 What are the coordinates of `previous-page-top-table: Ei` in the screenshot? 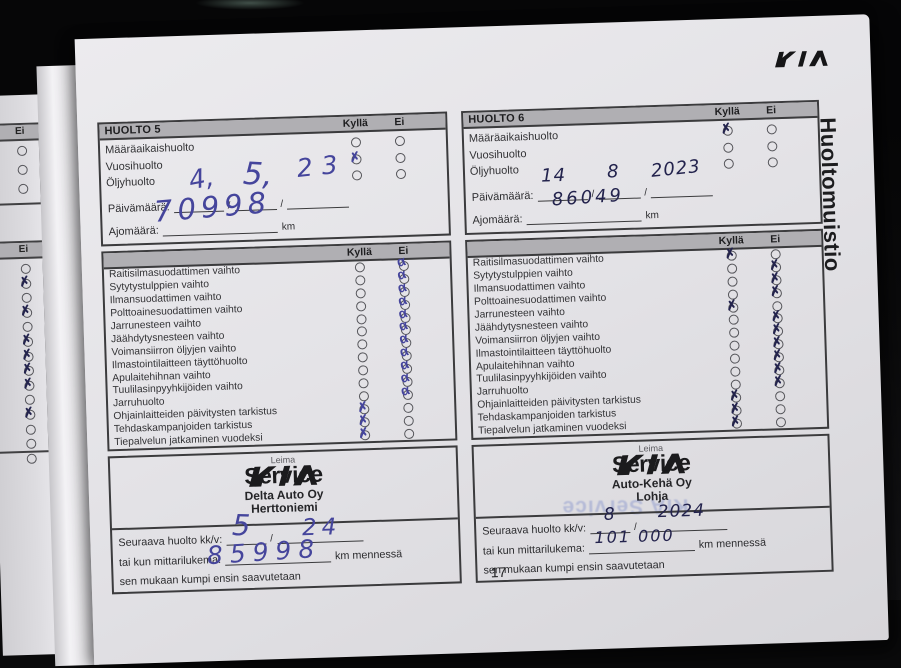 It's located at (21, 164).